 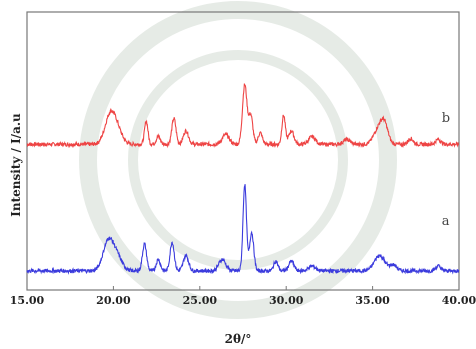 What do you see at coordinates (446, 221) in the screenshot?
I see `series-label-a: a` at bounding box center [446, 221].